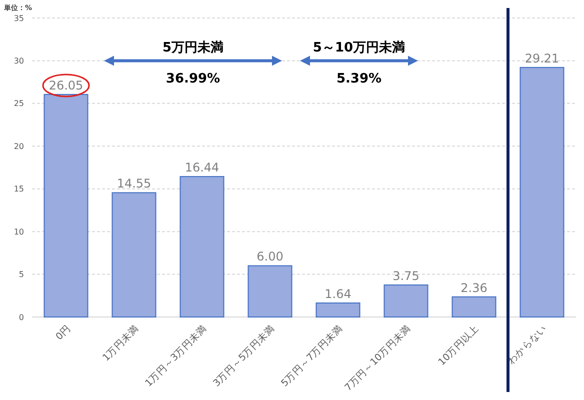 This screenshot has width=584, height=400. I want to click on y-tick-label: 20, so click(19, 146).